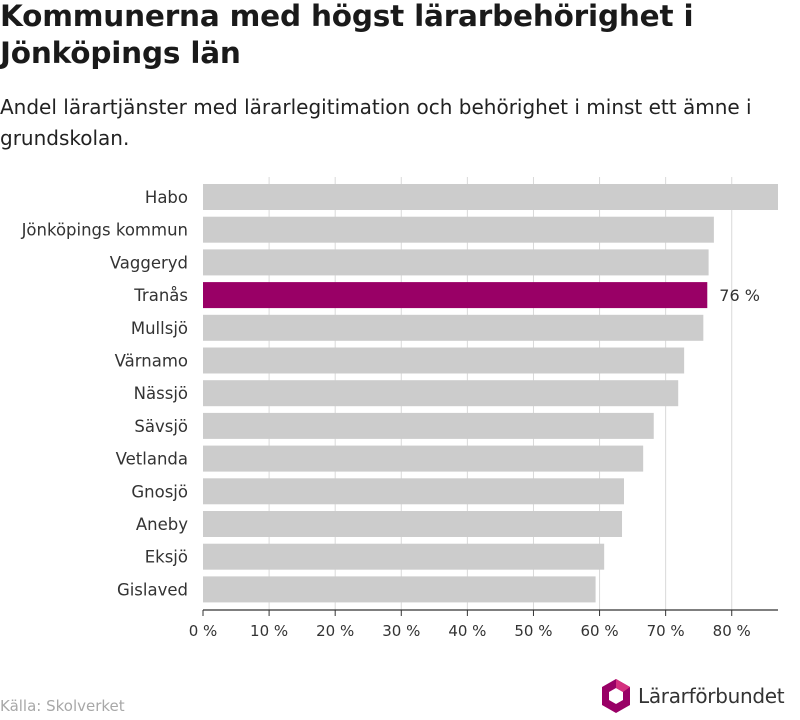  I want to click on x-tick-label: 40 %, so click(467, 631).